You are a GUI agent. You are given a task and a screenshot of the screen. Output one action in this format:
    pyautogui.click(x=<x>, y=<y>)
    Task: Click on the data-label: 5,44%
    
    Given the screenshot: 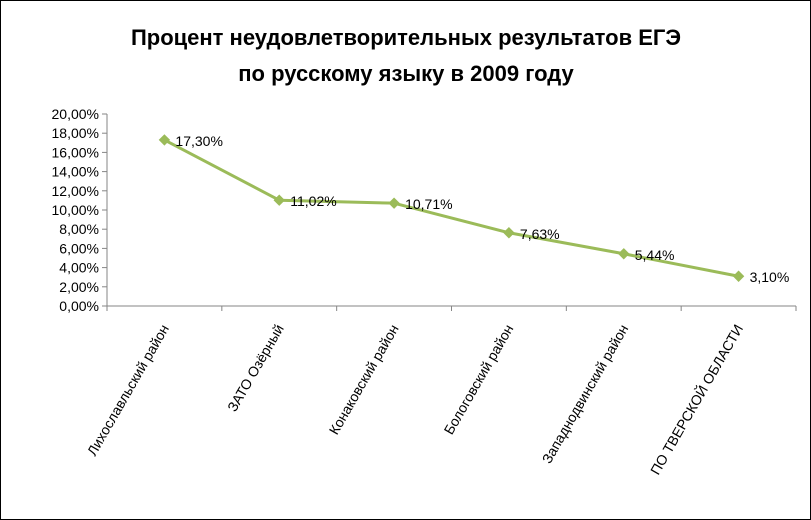 What is the action you would take?
    pyautogui.click(x=655, y=255)
    